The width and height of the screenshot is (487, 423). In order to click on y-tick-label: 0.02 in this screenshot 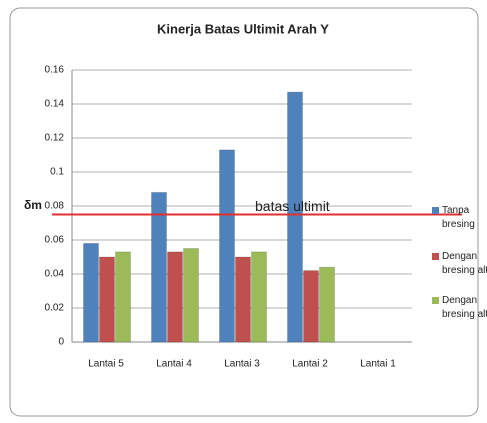, I will do `click(55, 308)`.